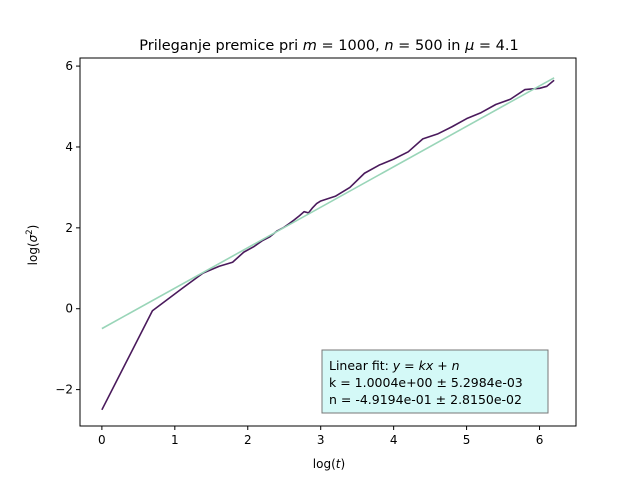 This screenshot has width=640, height=480. Describe the element at coordinates (69, 147) in the screenshot. I see `y-tick-label: 4` at that location.